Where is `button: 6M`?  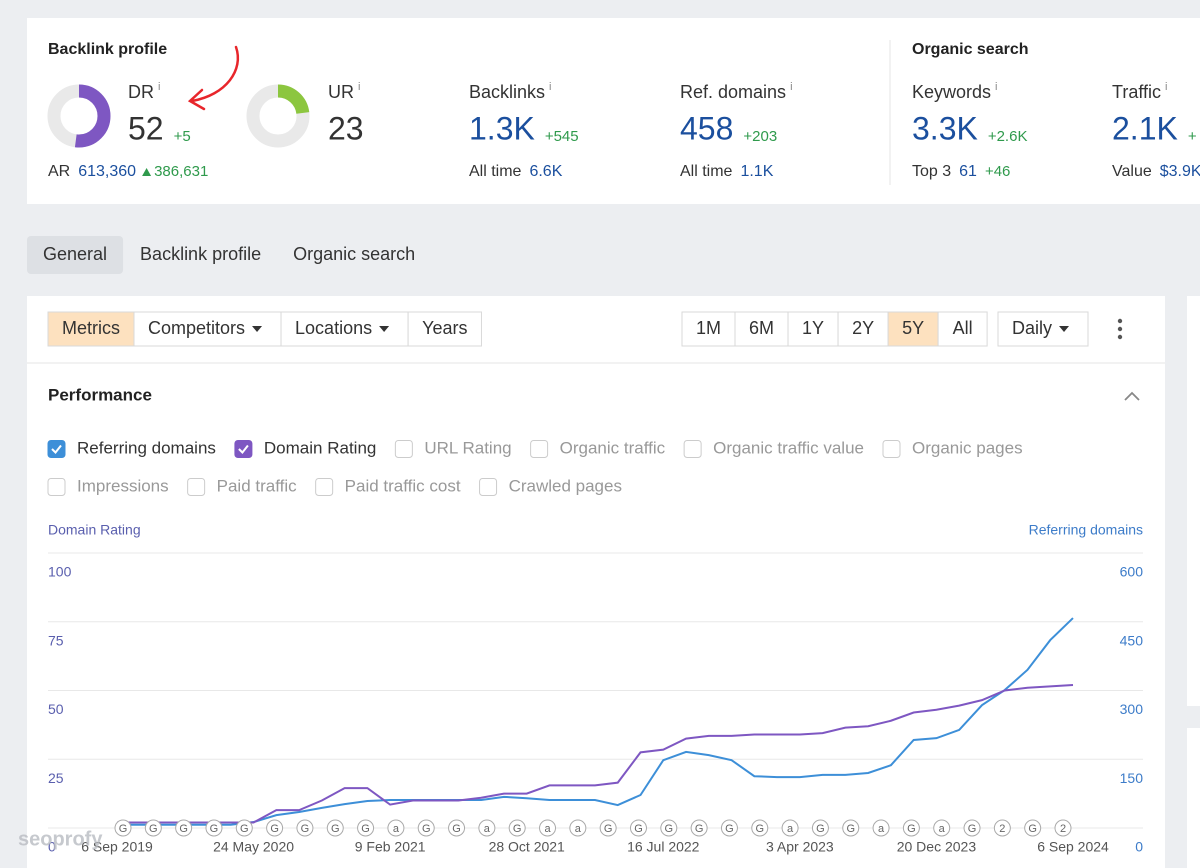 button: 6M is located at coordinates (761, 328).